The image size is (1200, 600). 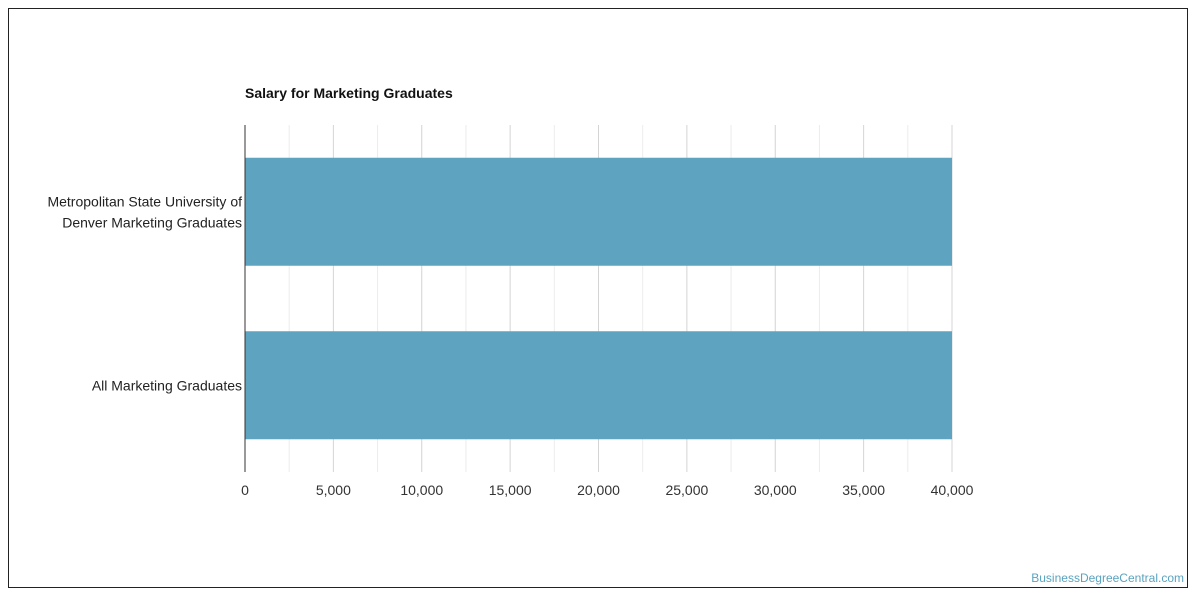 What do you see at coordinates (952, 490) in the screenshot?
I see `x-tick-label: 40,000` at bounding box center [952, 490].